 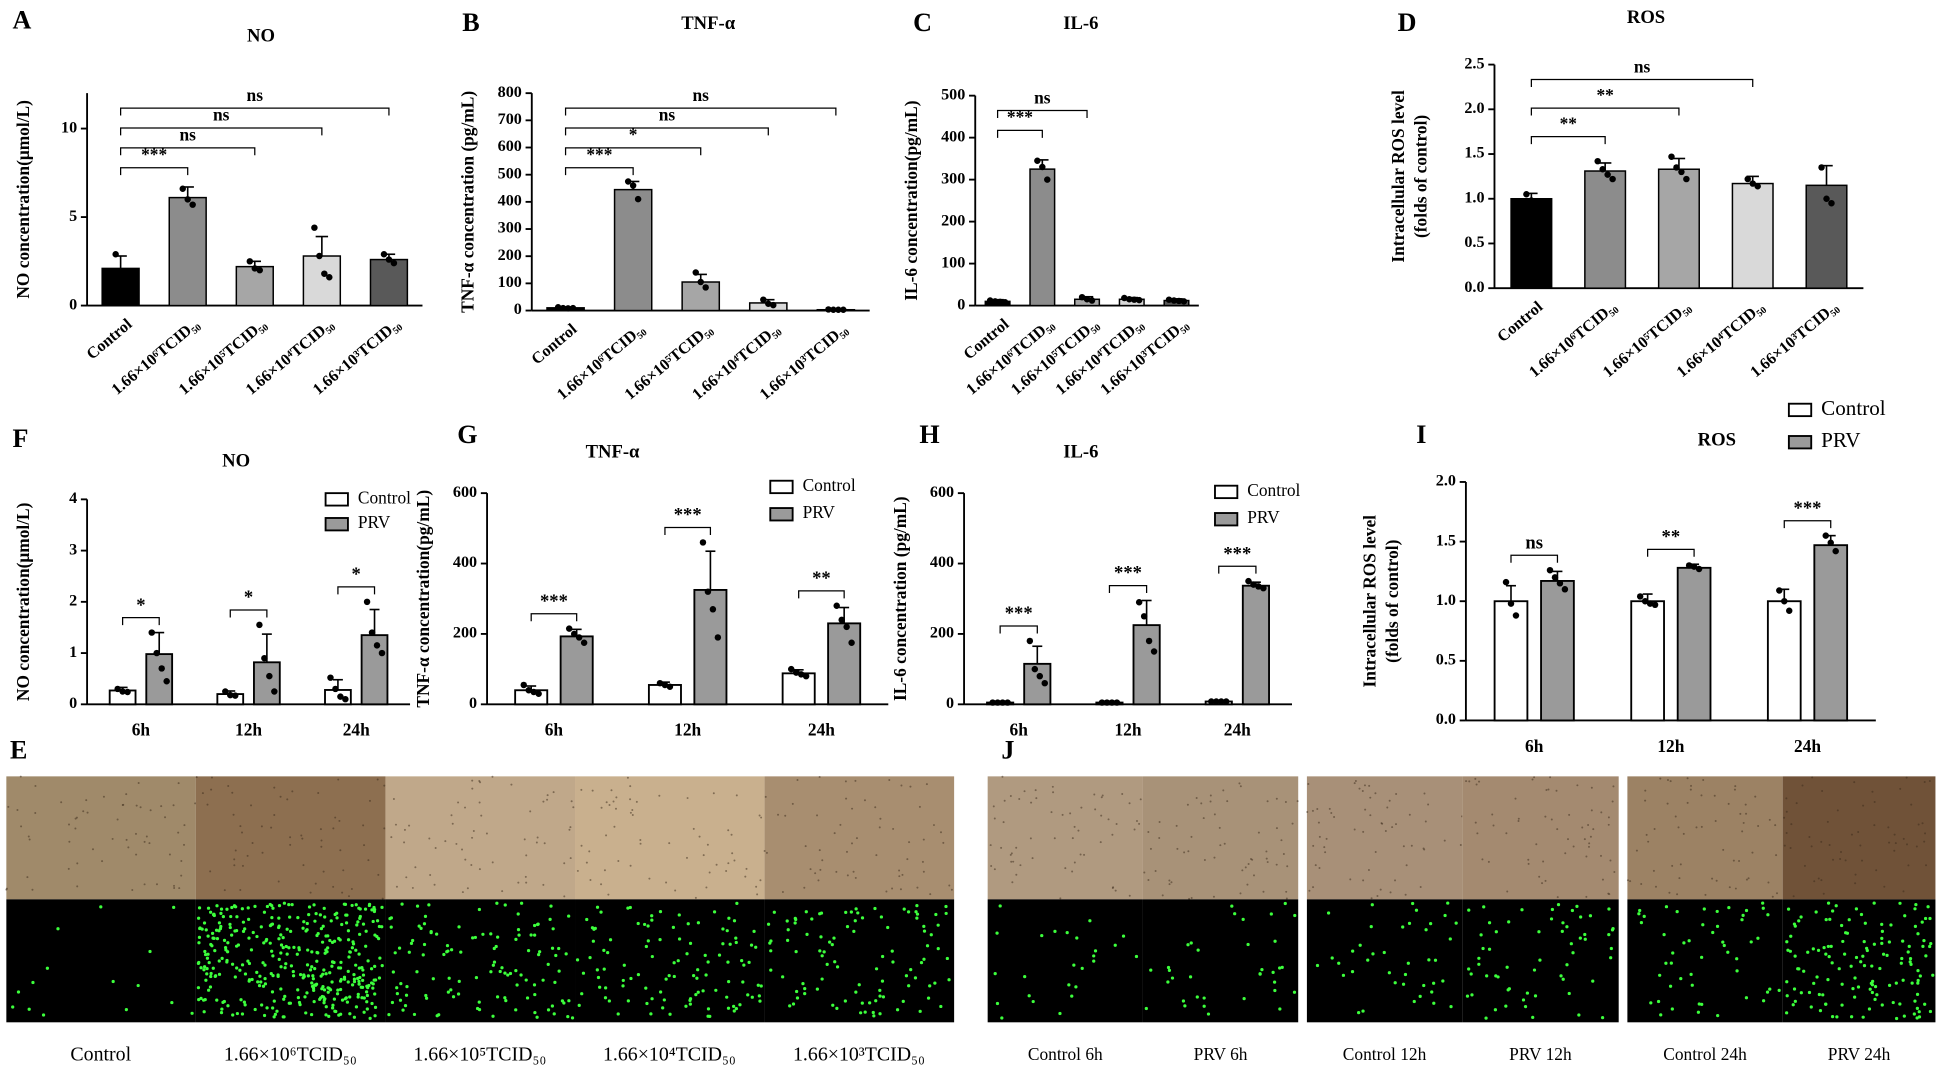 I want to click on y-tick-label: 3, so click(x=73, y=549).